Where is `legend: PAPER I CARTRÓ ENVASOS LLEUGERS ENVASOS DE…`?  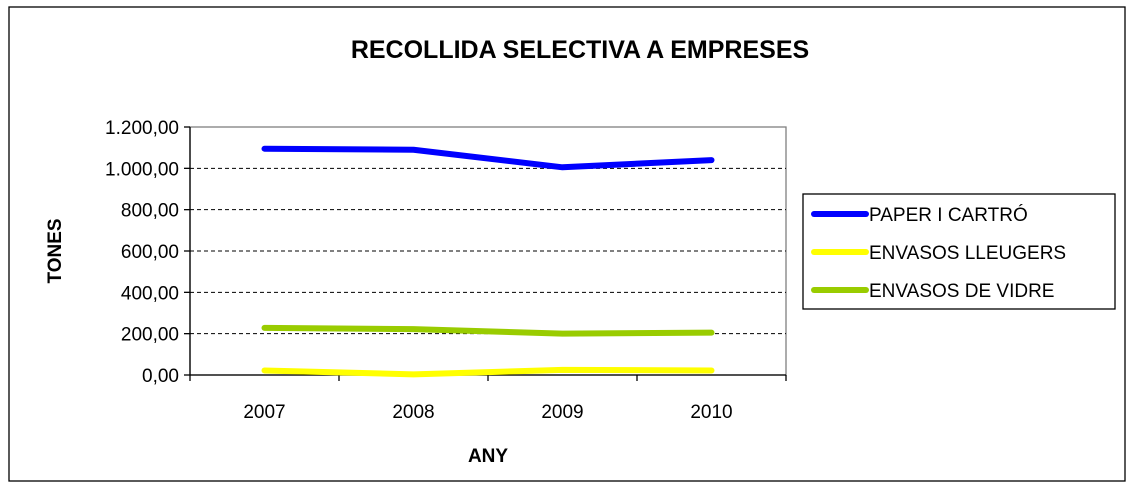 legend: PAPER I CARTRÓ ENVASOS LLEUGERS ENVASOS DE… is located at coordinates (938, 253).